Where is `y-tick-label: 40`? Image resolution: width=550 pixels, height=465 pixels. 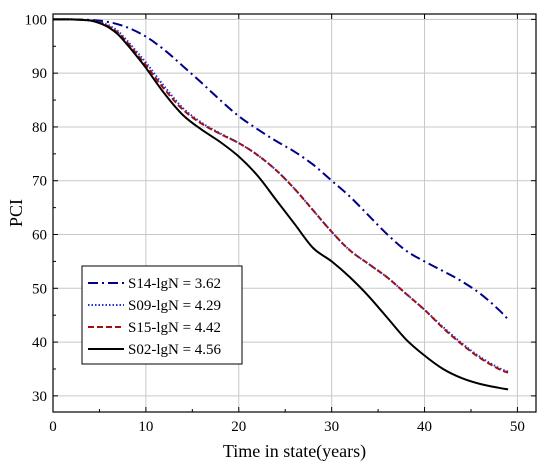 y-tick-label: 40 is located at coordinates (39, 343).